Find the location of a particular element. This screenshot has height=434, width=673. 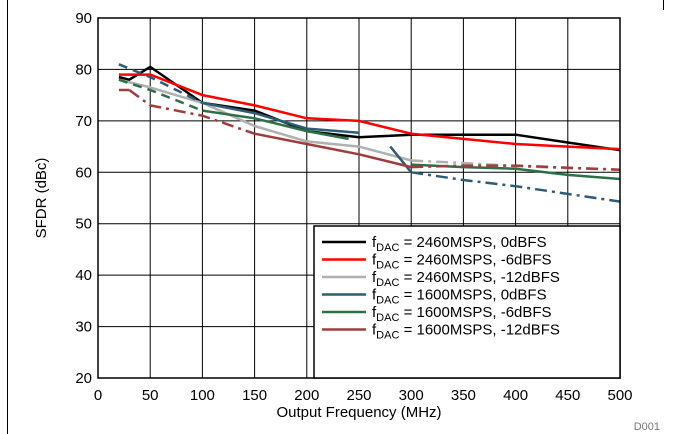

x-tick-label: 50 is located at coordinates (150, 395).